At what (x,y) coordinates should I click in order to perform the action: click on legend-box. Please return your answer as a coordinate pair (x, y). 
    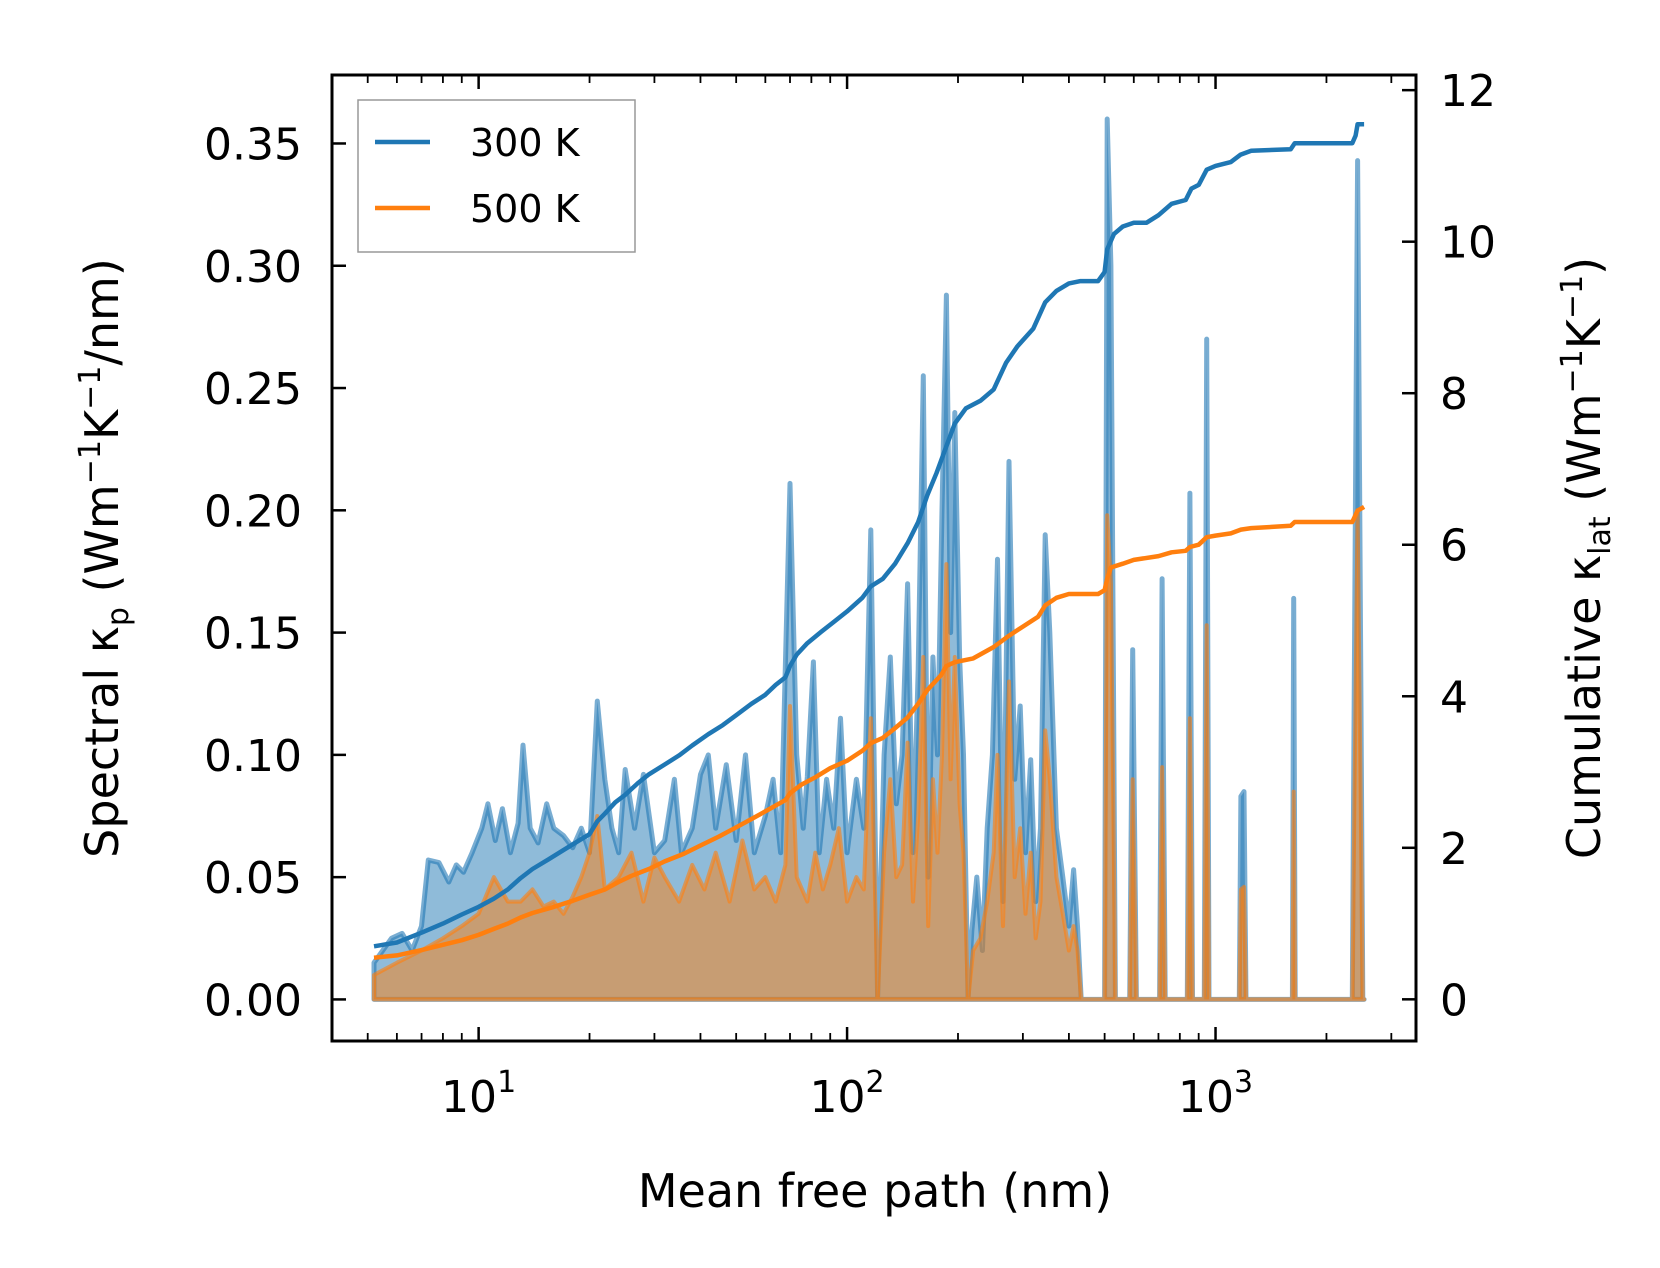
    Looking at the image, I should click on (496, 176).